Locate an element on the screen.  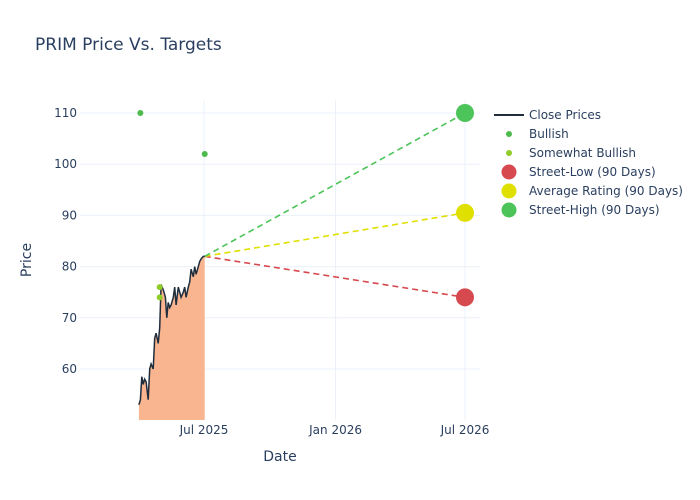
legend-item-average-rating-90-days: Average Rating (90 Days) is located at coordinates (592, 191).